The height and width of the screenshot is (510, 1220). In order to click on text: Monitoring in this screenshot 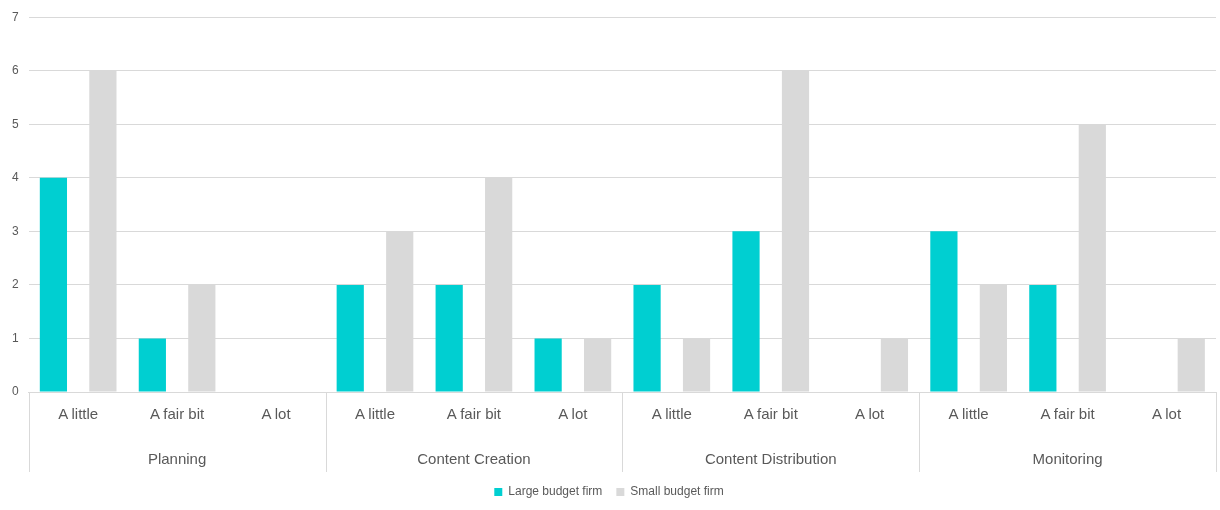, I will do `click(1067, 459)`.